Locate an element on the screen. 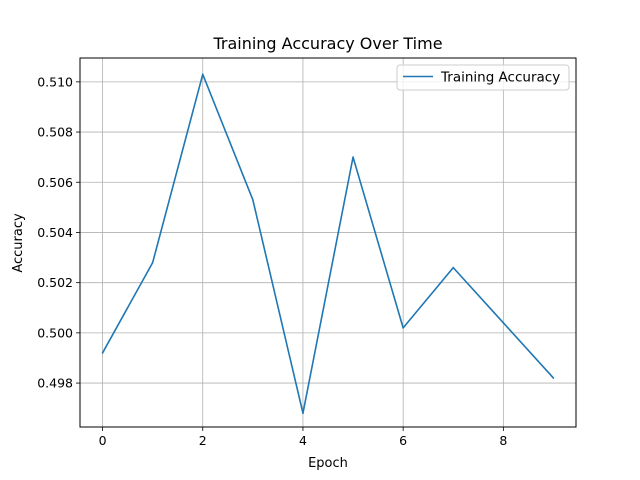  x-tick-label: 4 is located at coordinates (303, 440).